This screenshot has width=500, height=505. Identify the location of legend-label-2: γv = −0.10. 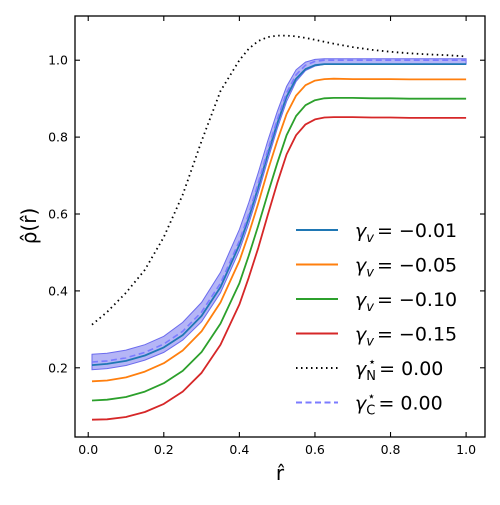
(406, 302).